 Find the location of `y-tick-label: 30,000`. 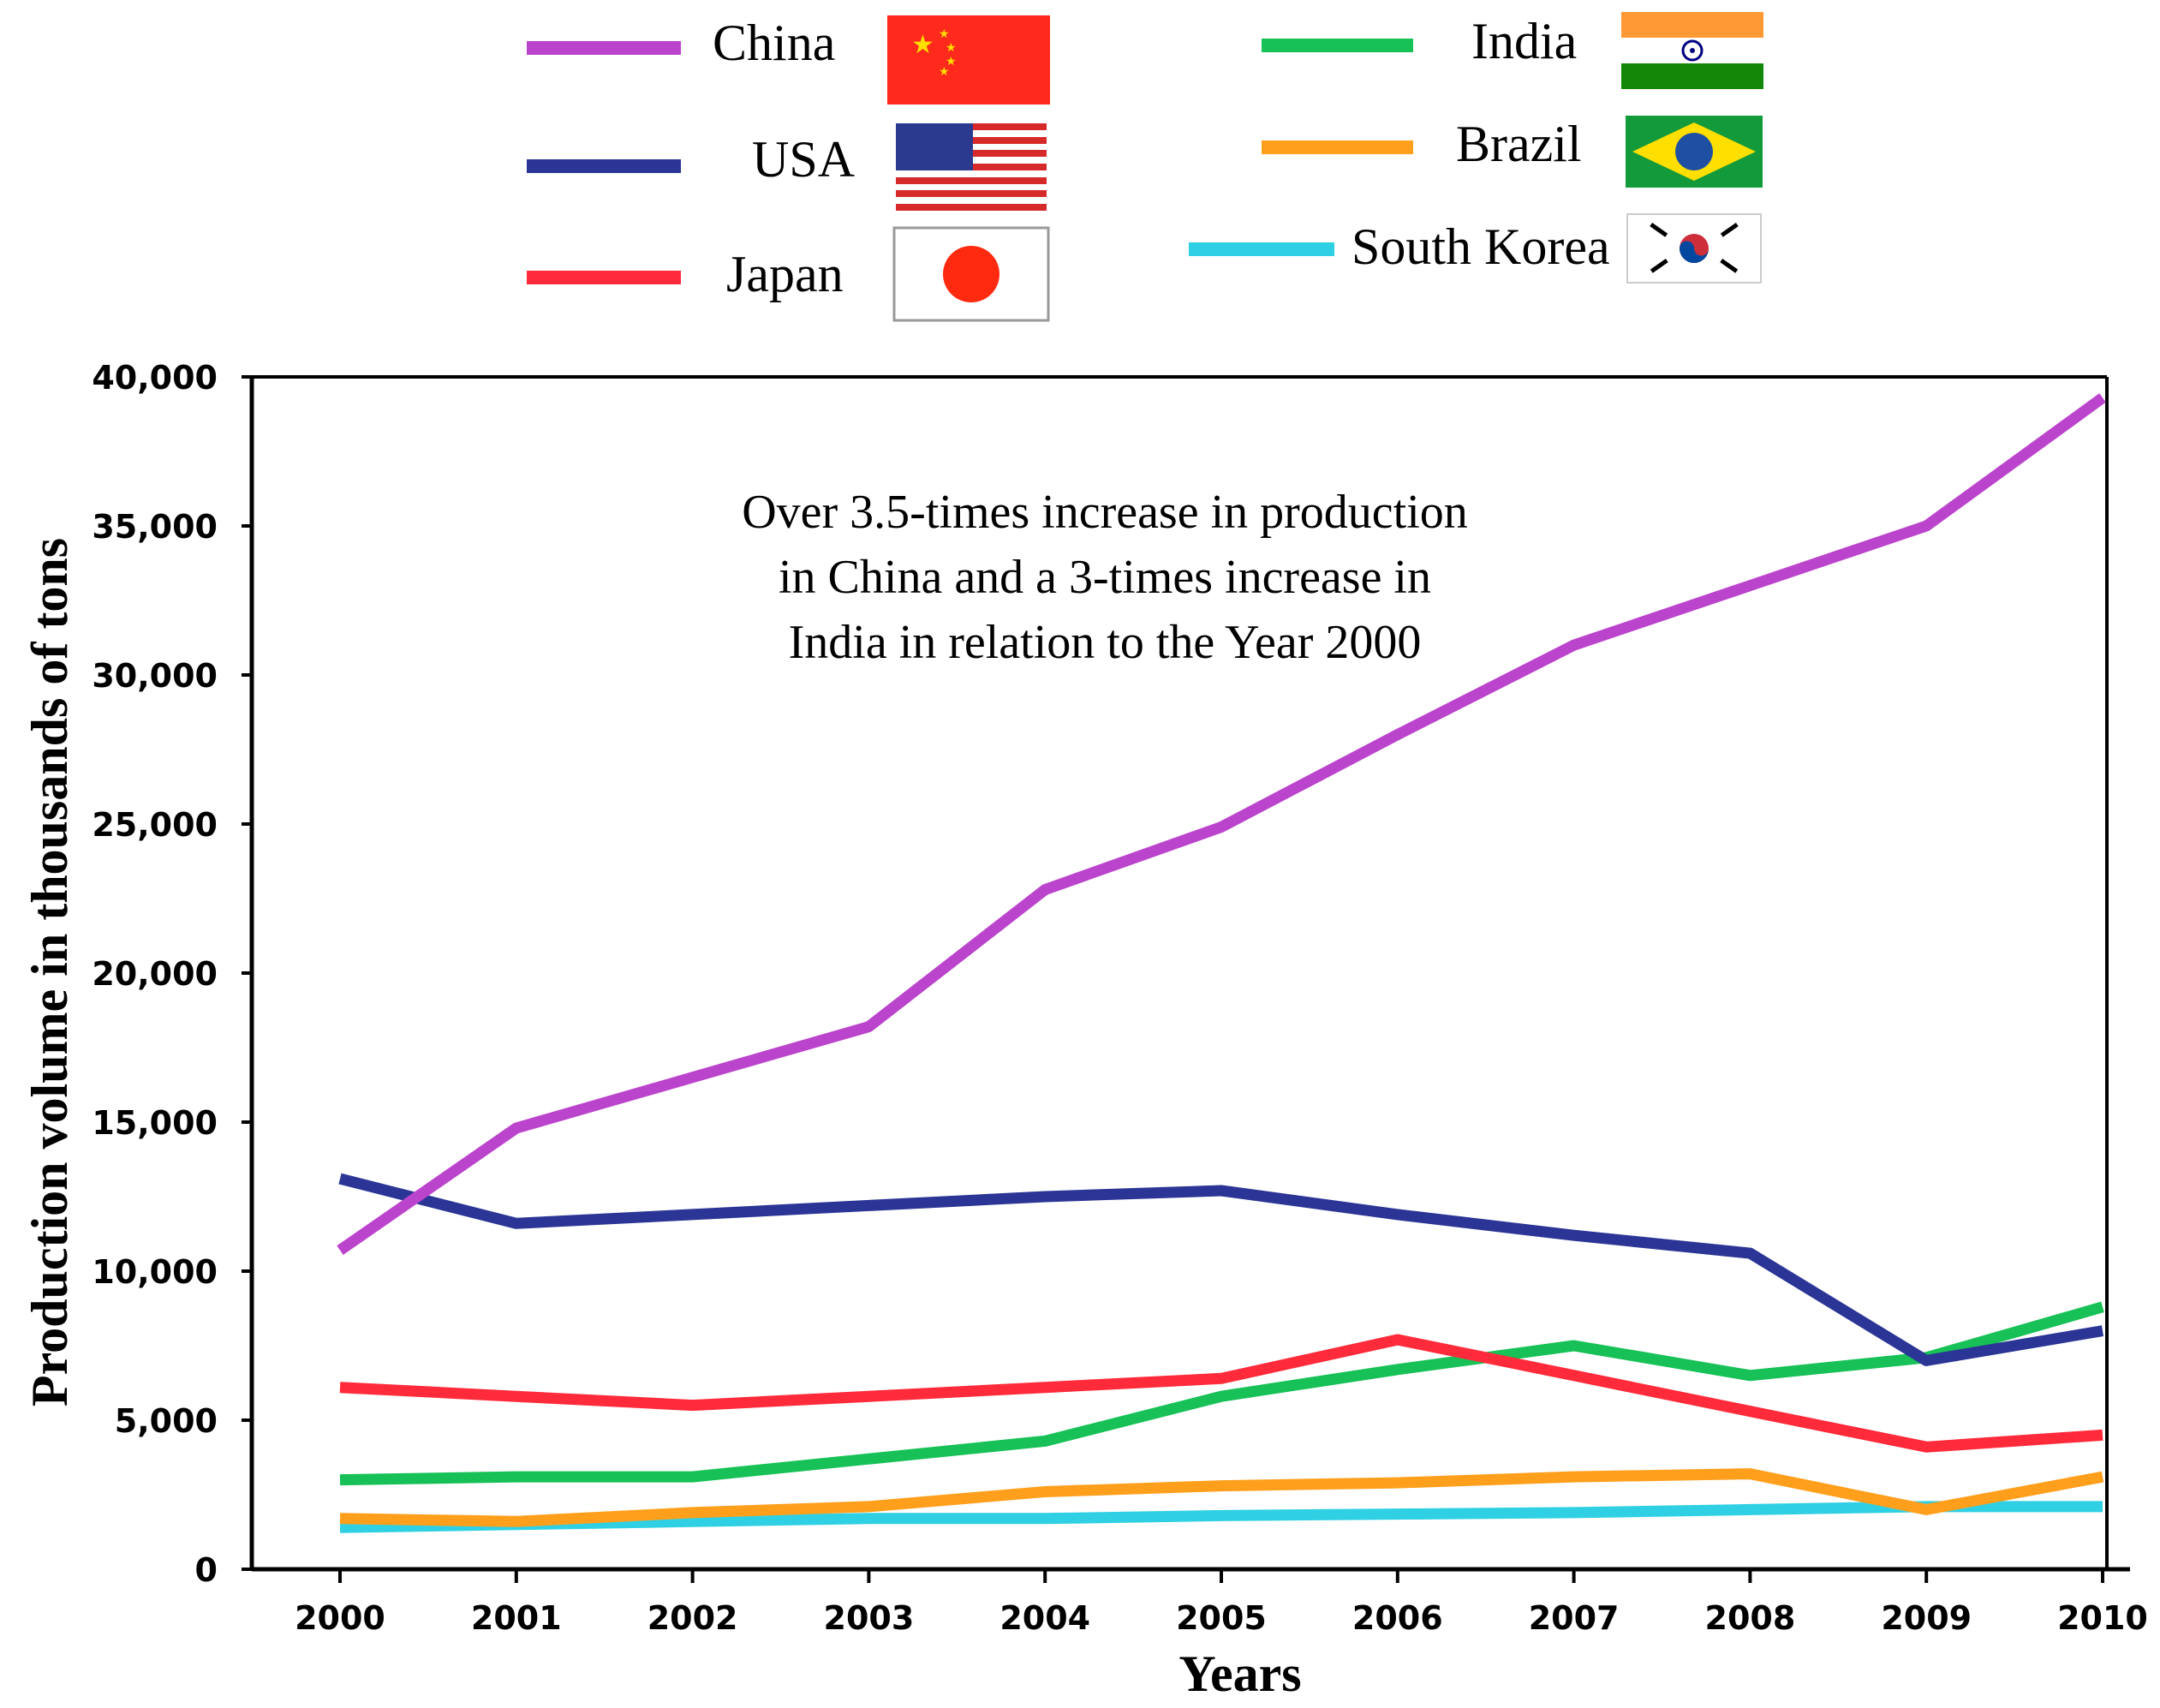

y-tick-label: 30,000 is located at coordinates (155, 676).